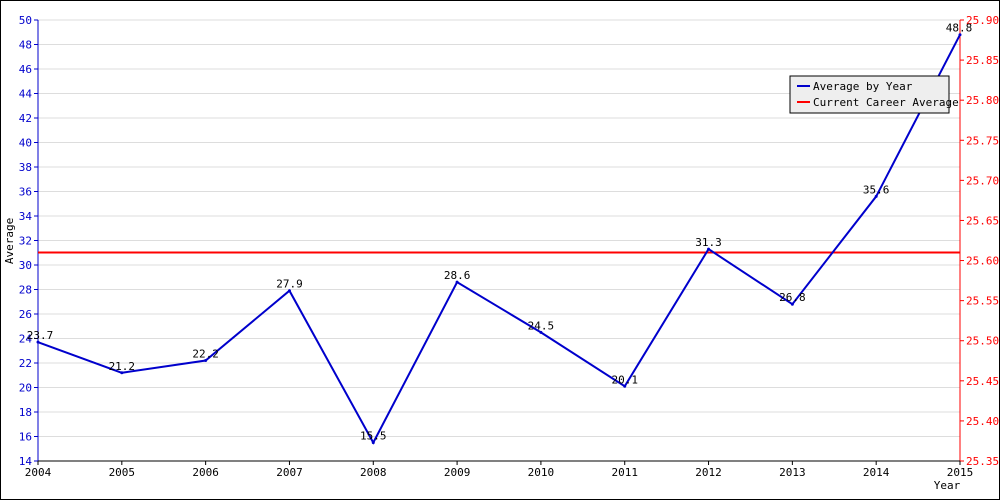 This screenshot has height=500, width=1000. Describe the element at coordinates (25, 143) in the screenshot. I see `y-tick-label: 40` at that location.